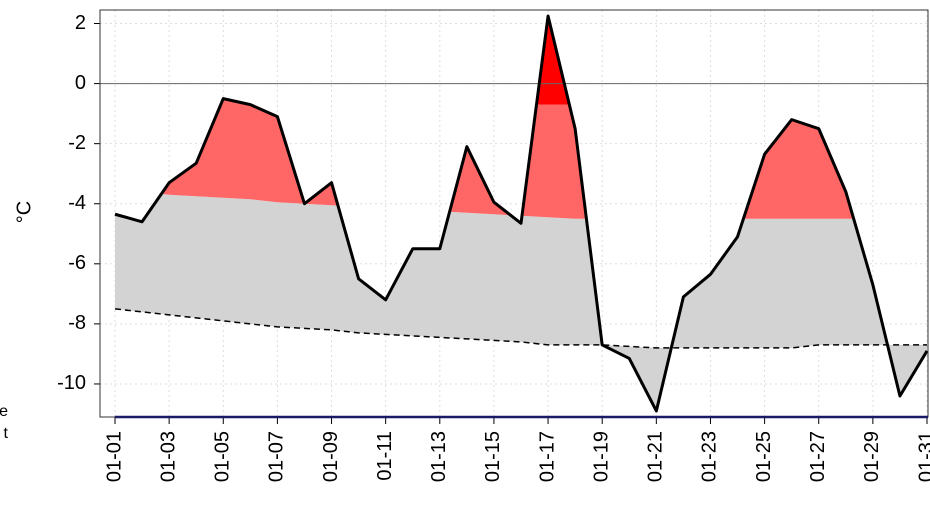 The image size is (930, 505). Describe the element at coordinates (4, 411) in the screenshot. I see `clipped-legend-text: e` at that location.